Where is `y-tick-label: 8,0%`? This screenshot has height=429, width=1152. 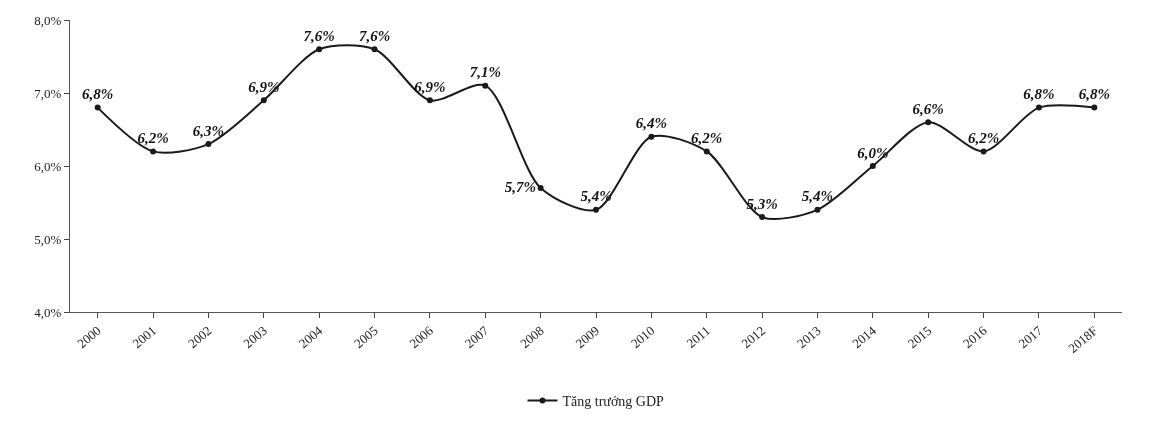 y-tick-label: 8,0% is located at coordinates (48, 20).